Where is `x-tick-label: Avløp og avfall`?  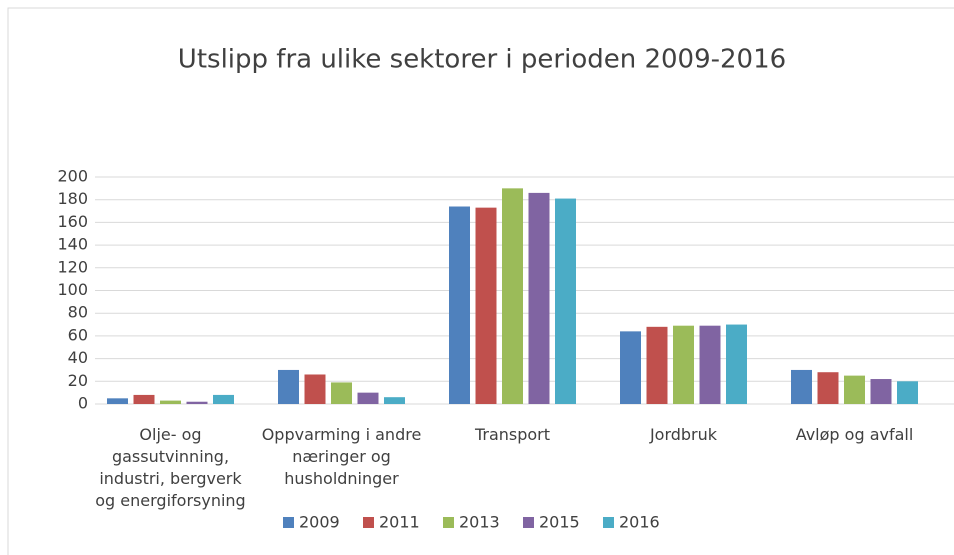
x-tick-label: Avløp og avfall is located at coordinates (854, 434).